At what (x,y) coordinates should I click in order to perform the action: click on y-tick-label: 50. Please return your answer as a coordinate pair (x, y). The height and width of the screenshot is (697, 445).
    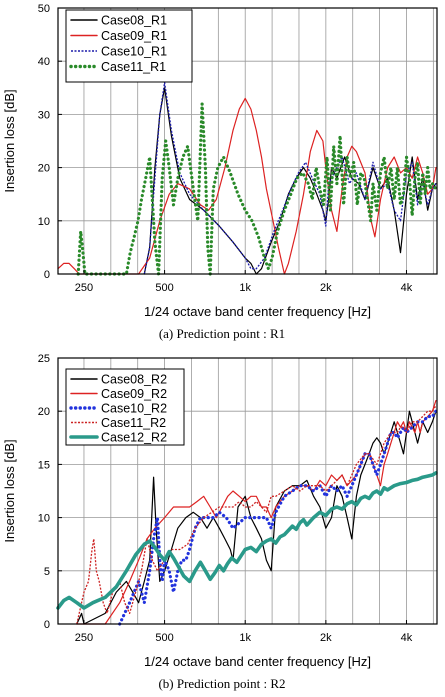
    Looking at the image, I should click on (44, 9).